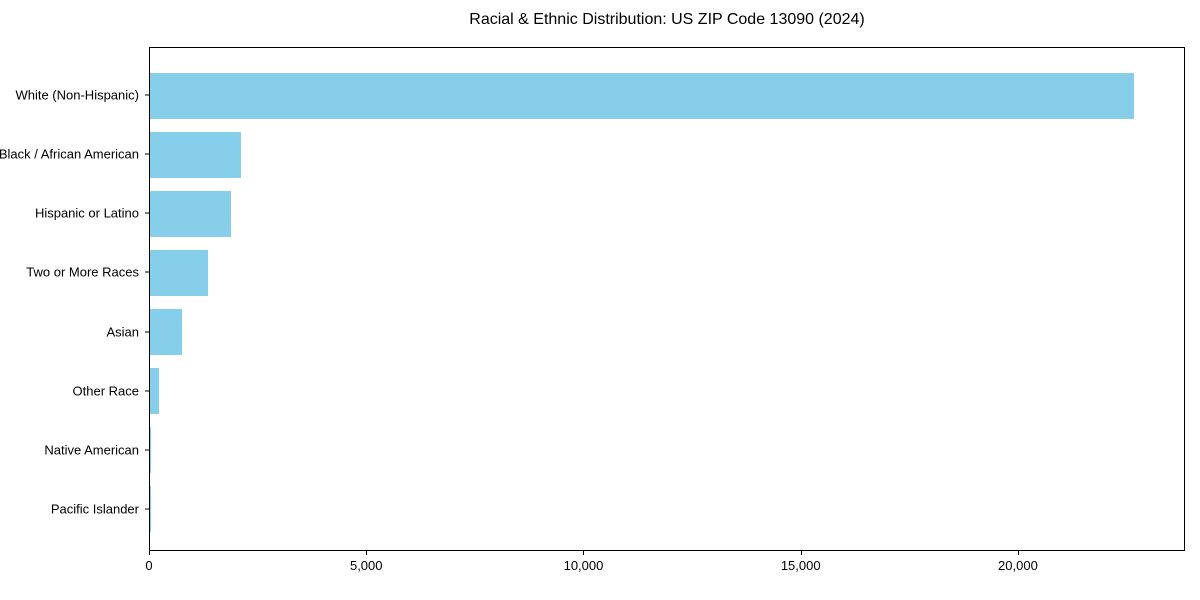 This screenshot has height=600, width=1200. I want to click on y-axis-label: Pacific Islander, so click(94, 509).